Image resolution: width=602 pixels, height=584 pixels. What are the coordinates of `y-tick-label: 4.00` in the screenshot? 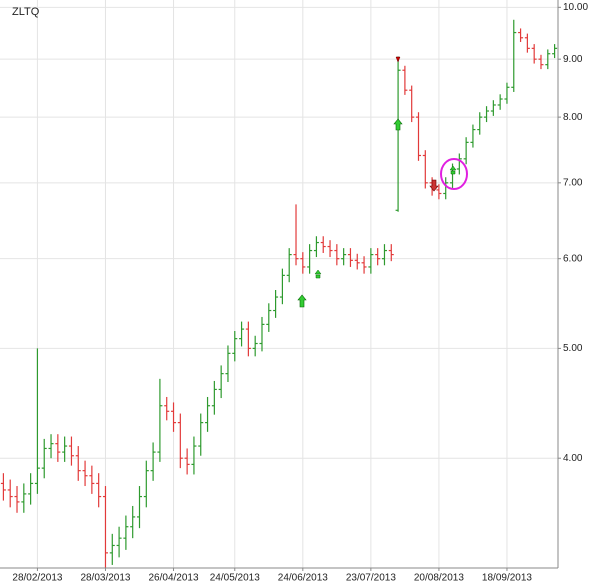 It's located at (573, 458).